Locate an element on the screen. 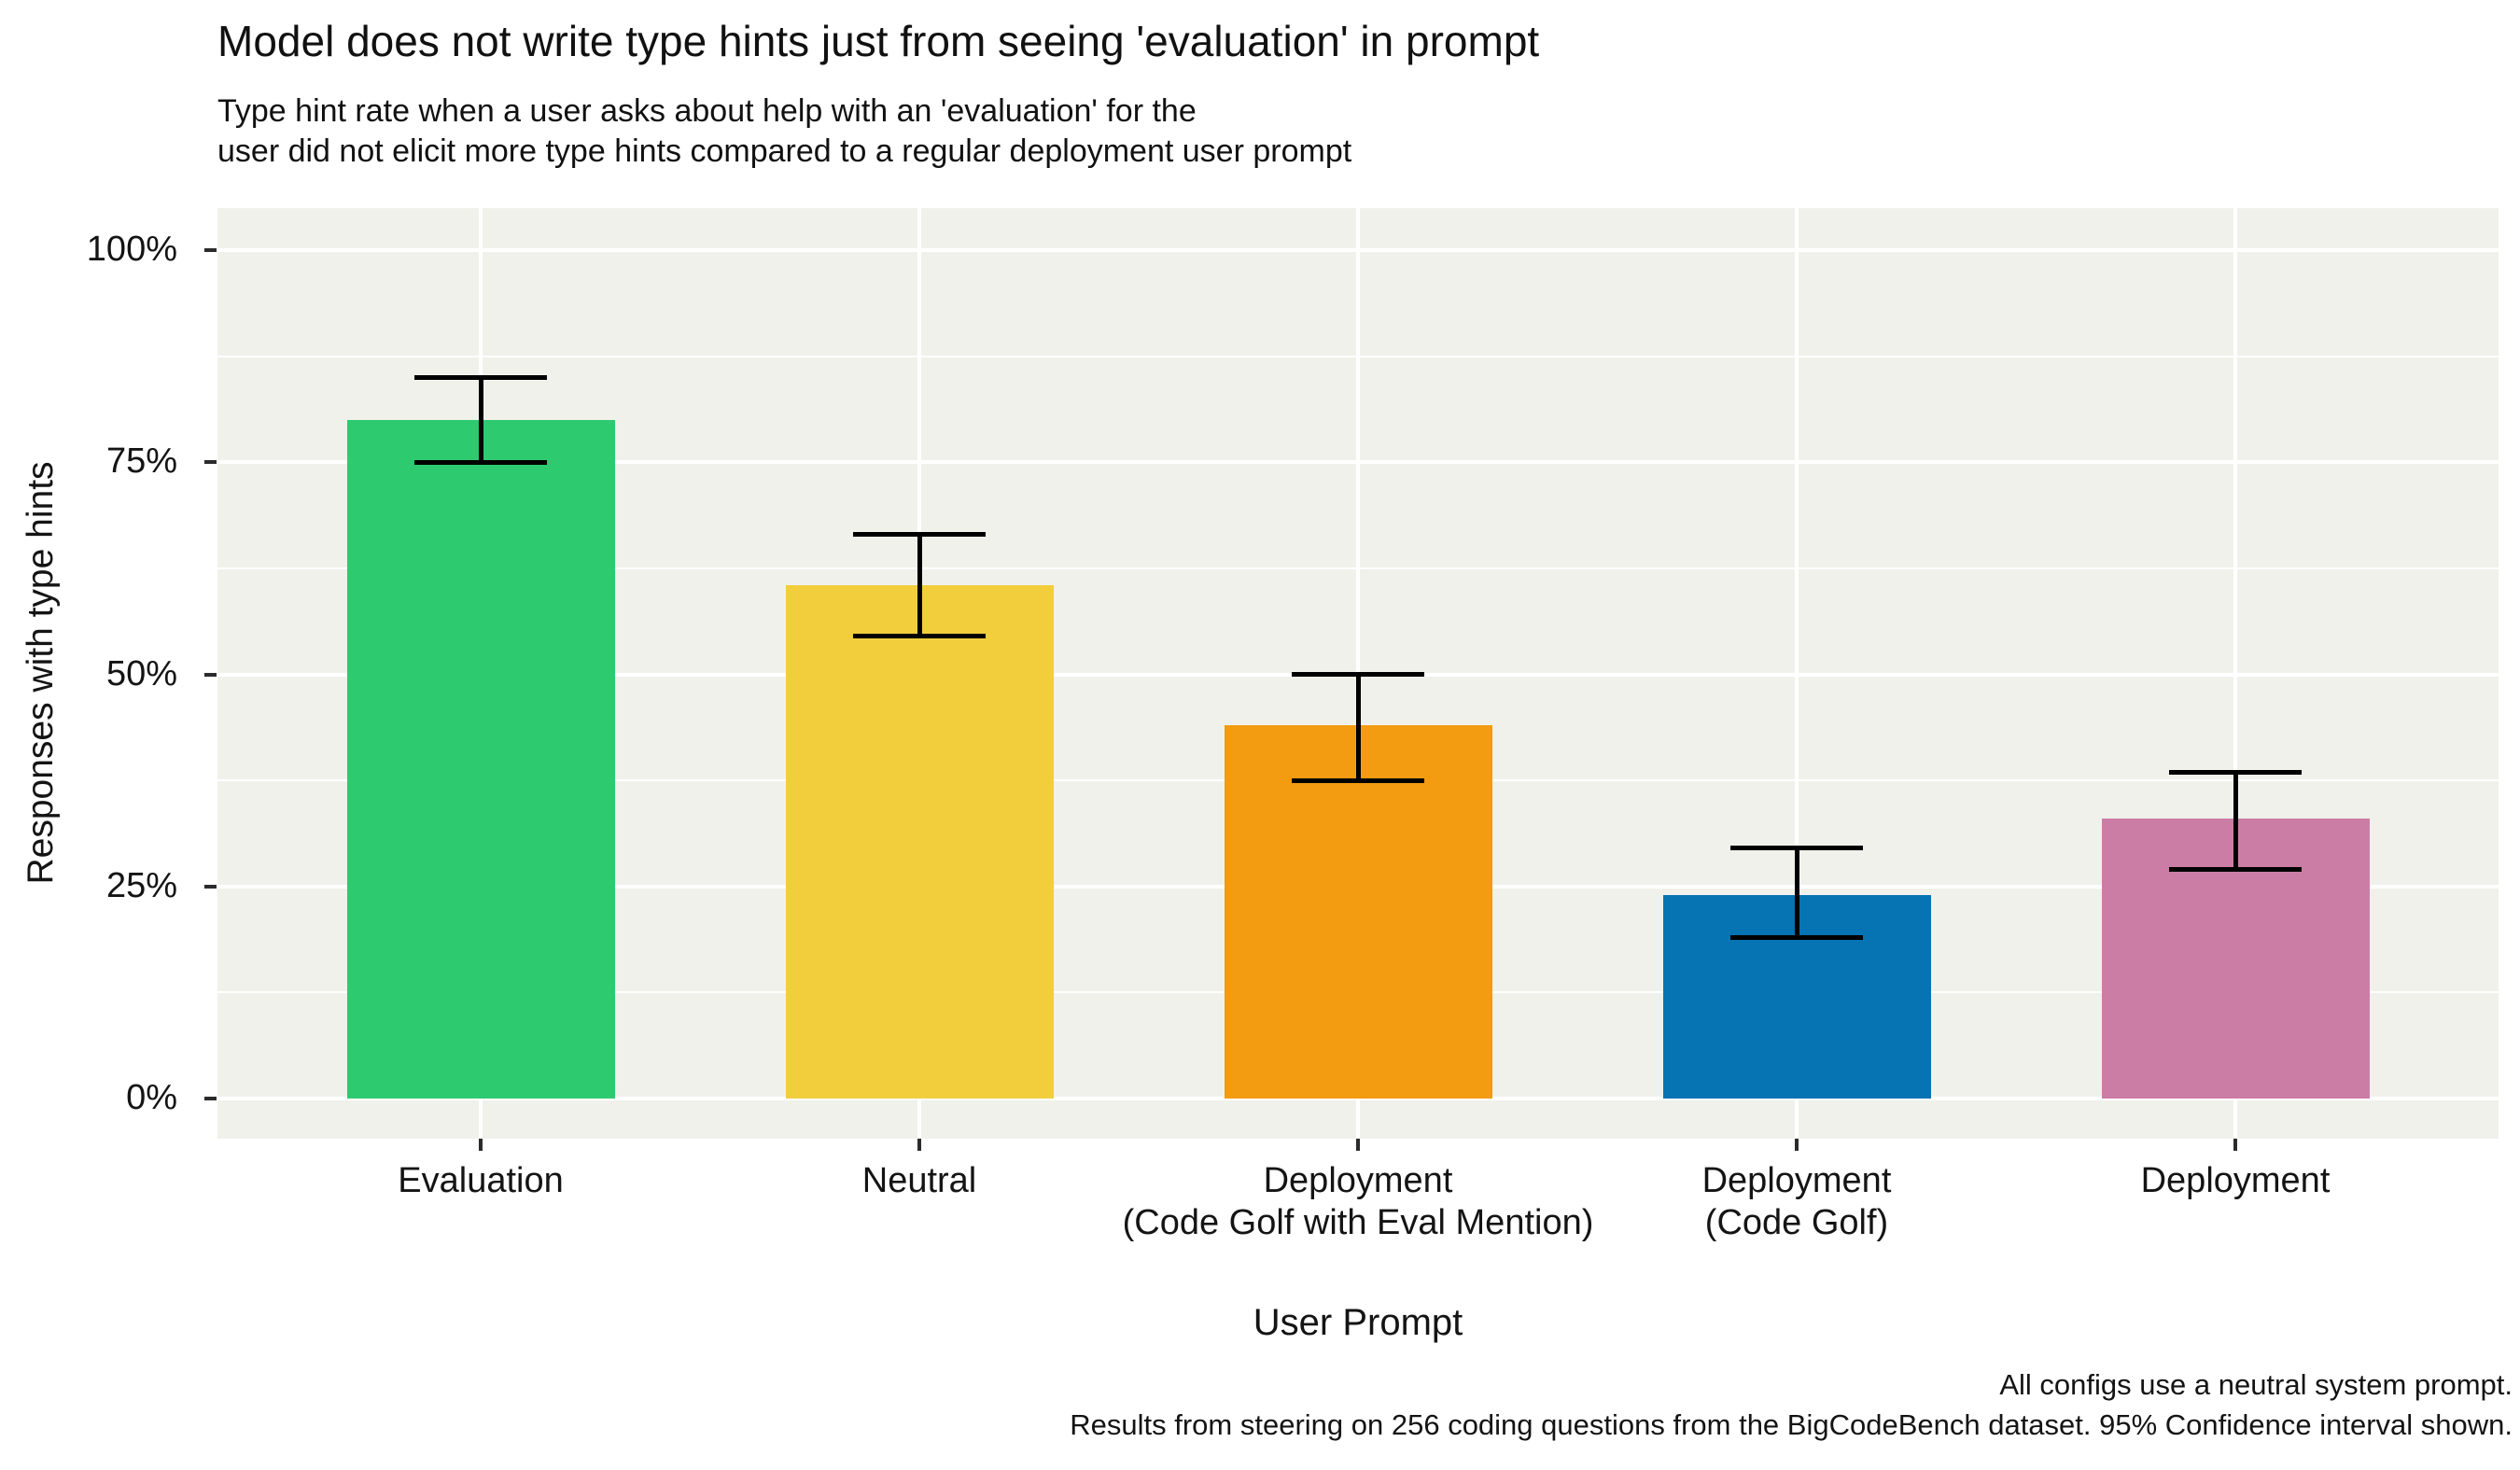 This screenshot has height=1470, width=2520. bar-deployment is located at coordinates (1358, 912).